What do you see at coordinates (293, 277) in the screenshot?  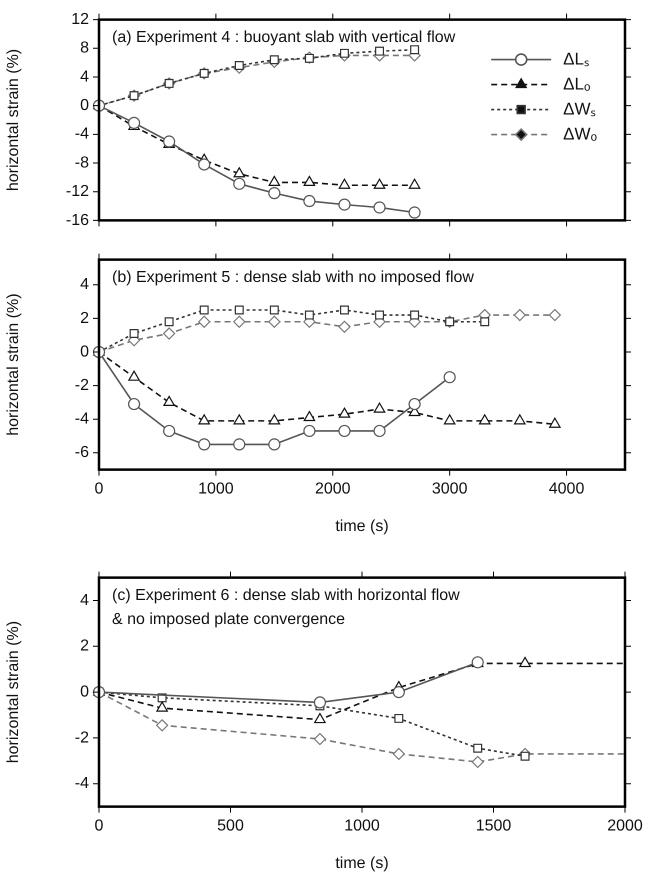 I see `text: (b) Experiment 5 : dense slab with no imposed flow` at bounding box center [293, 277].